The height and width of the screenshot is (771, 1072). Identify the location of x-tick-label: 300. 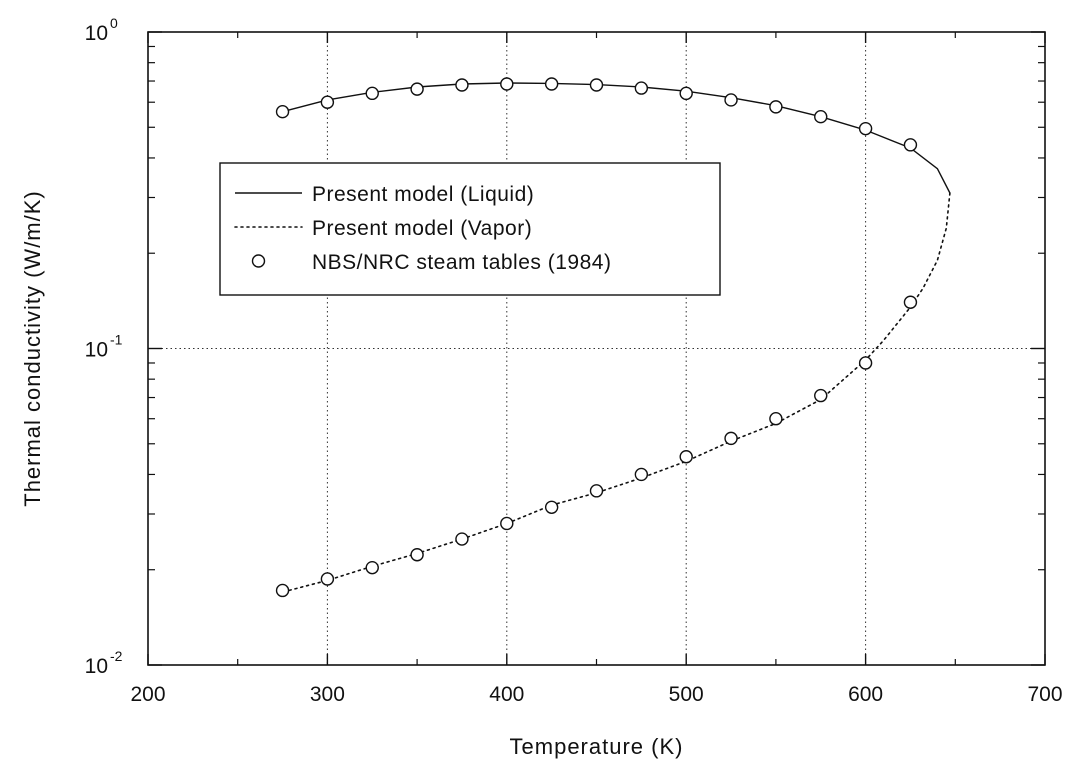
(327, 694).